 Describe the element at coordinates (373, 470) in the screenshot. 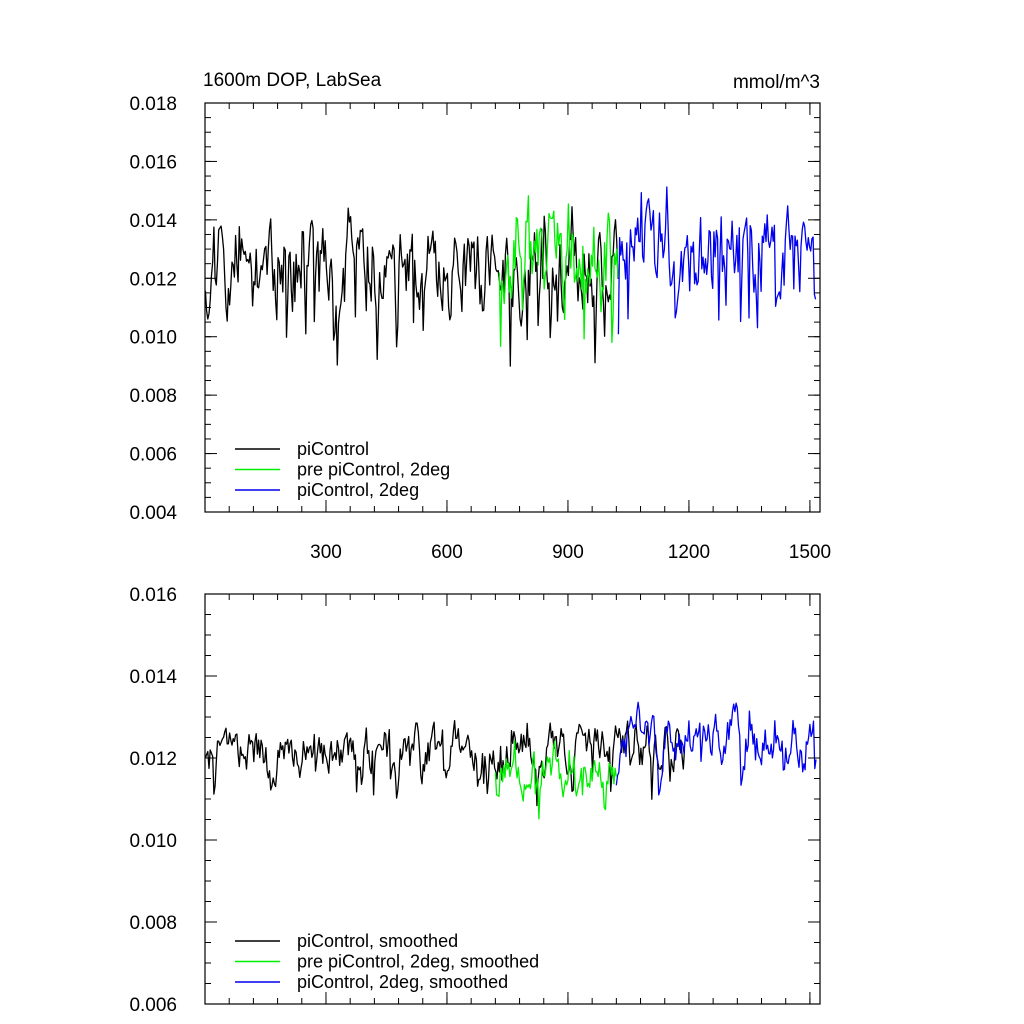

I see `top-legend-label-2: pre piControl, 2deg` at that location.